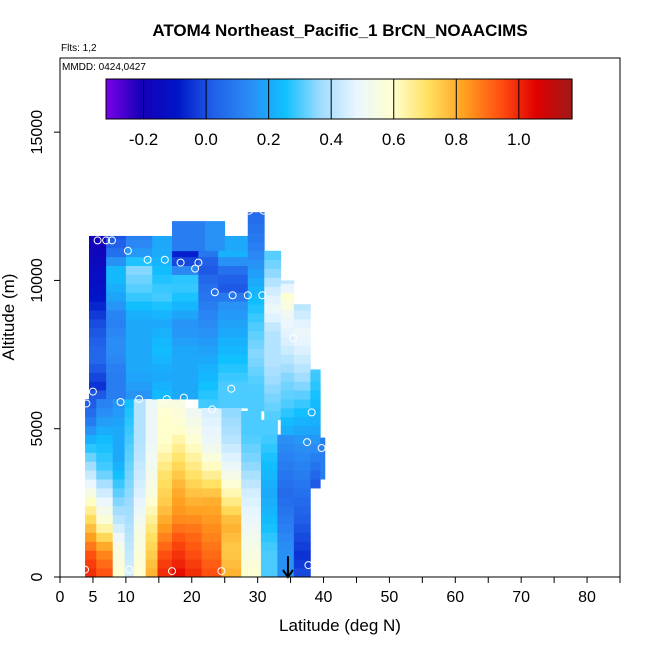 The image size is (650, 650). I want to click on colorbar-tick-label: 0.4, so click(331, 139).